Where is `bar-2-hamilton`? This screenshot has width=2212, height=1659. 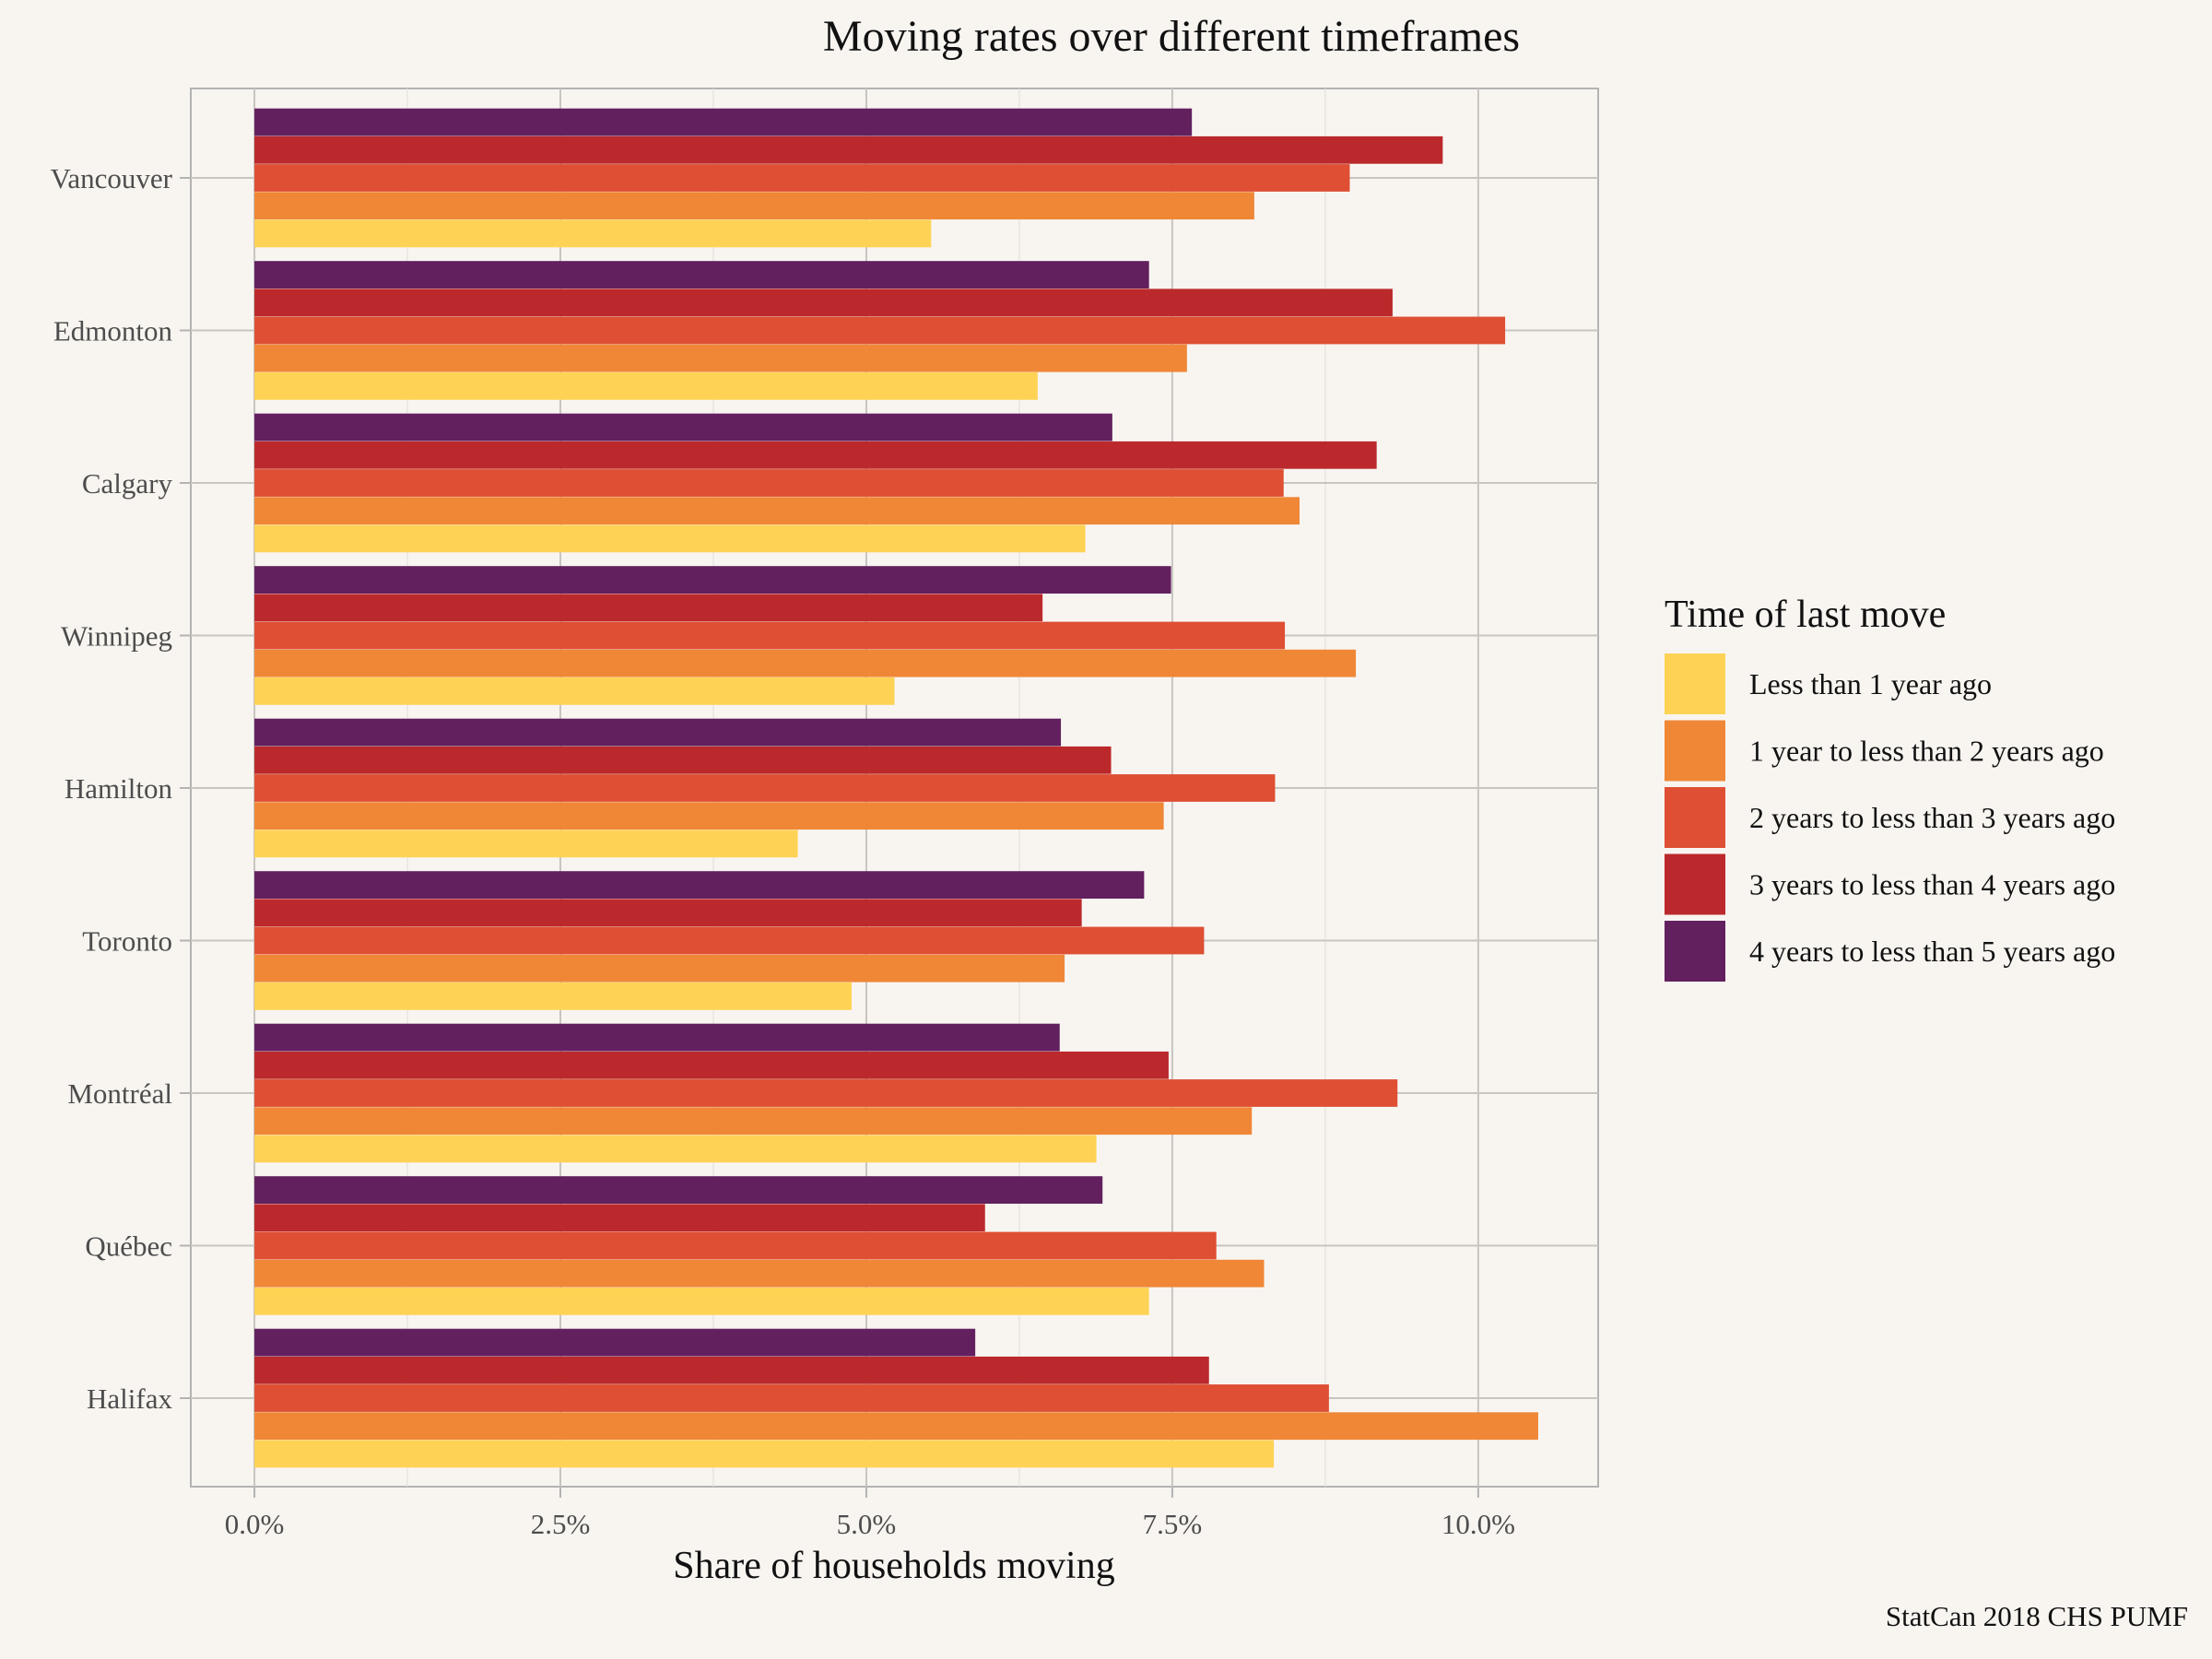 bar-2-hamilton is located at coordinates (765, 788).